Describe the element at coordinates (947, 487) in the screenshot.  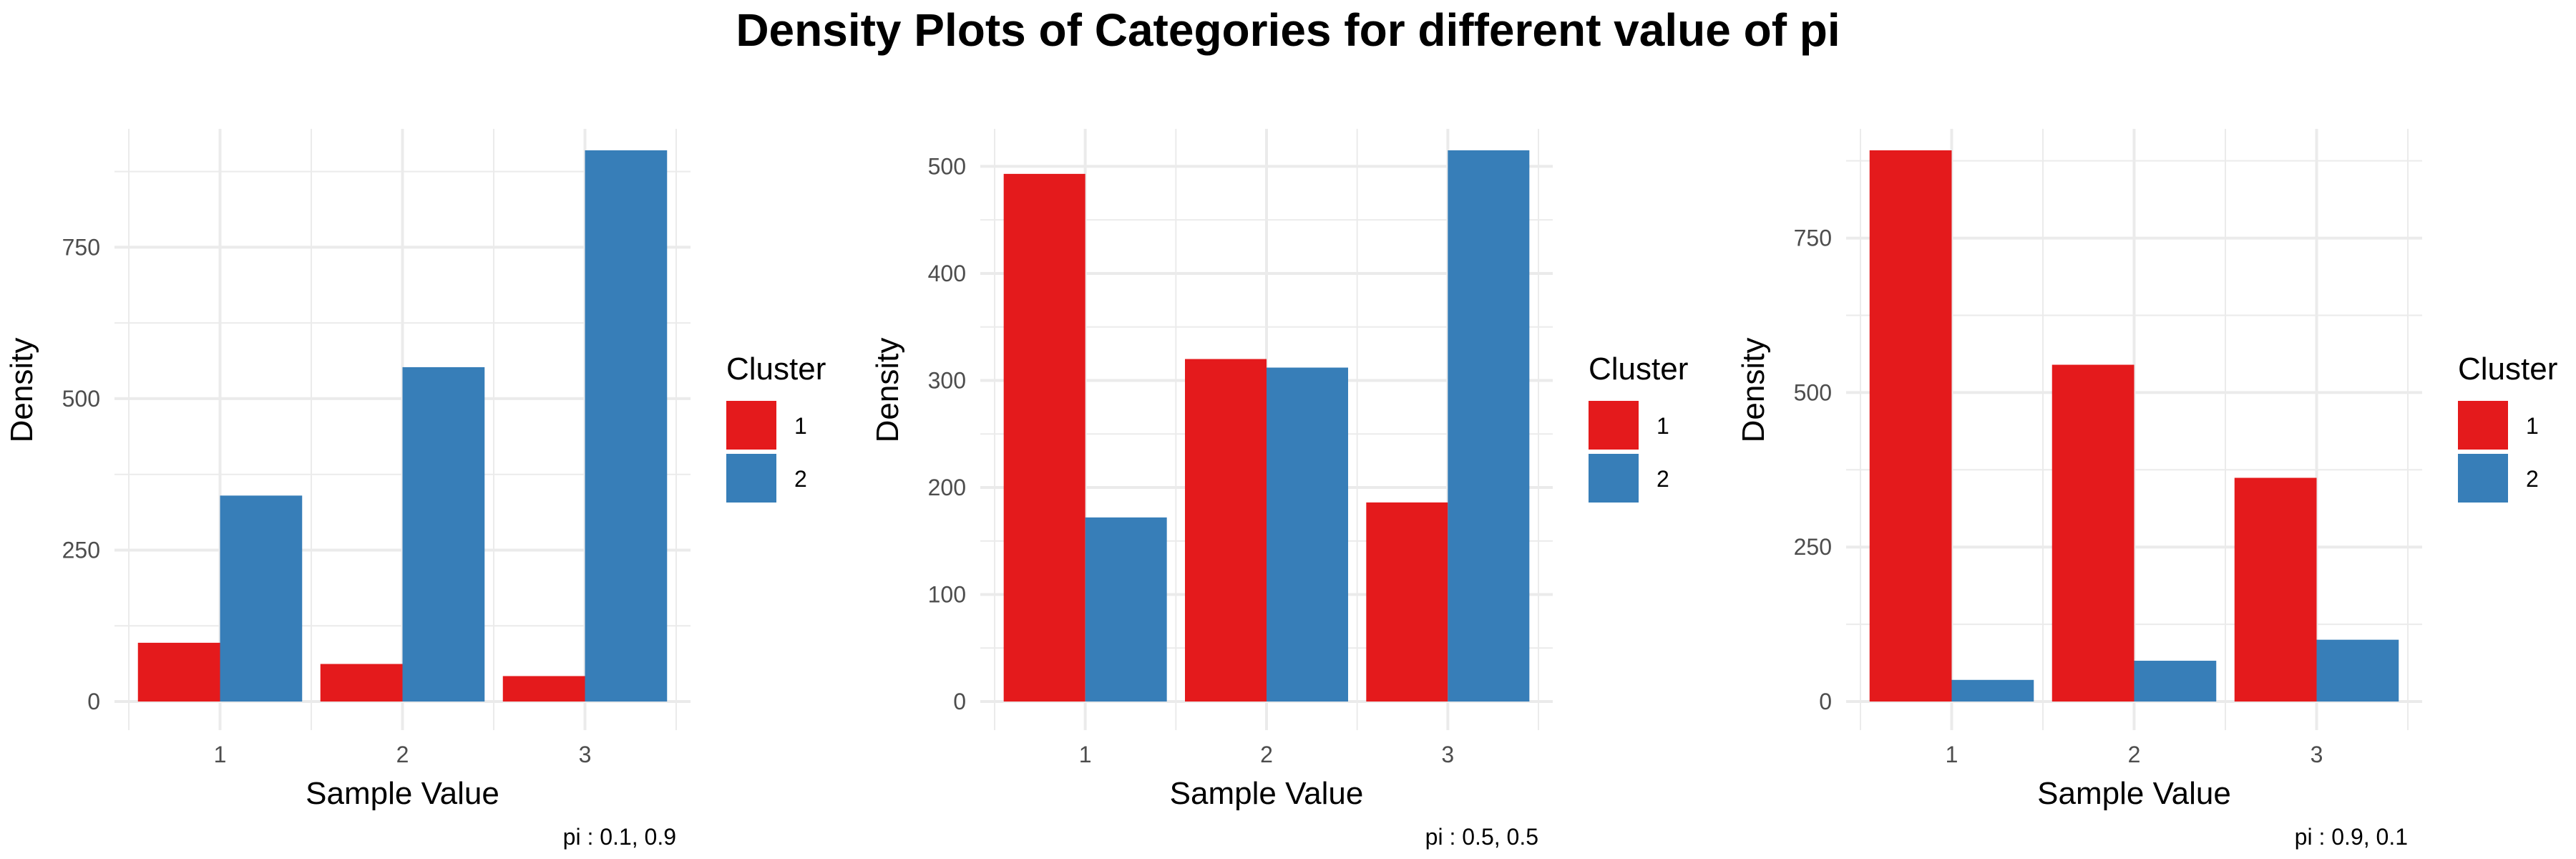
I see `y-tick-label: 200` at that location.